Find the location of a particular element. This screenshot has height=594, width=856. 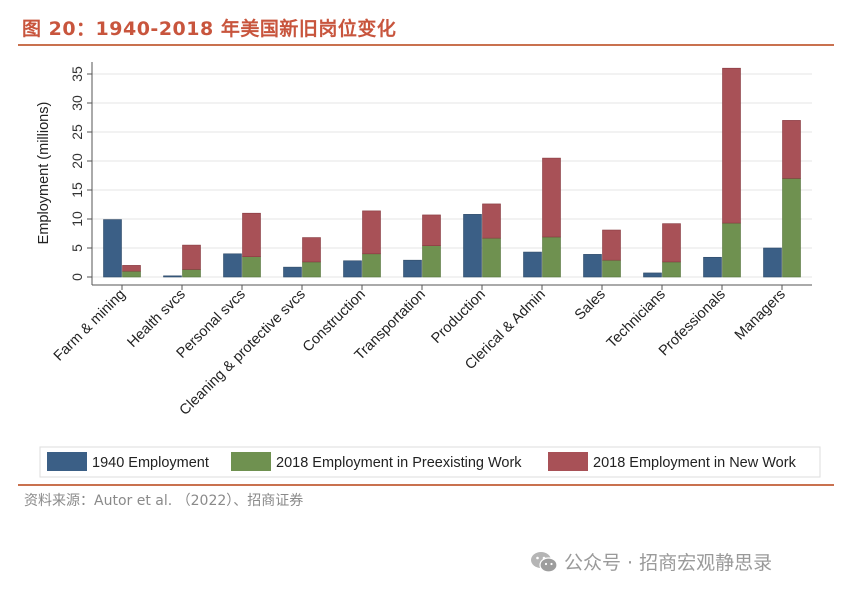

bar-new-work-sales is located at coordinates (611, 245).